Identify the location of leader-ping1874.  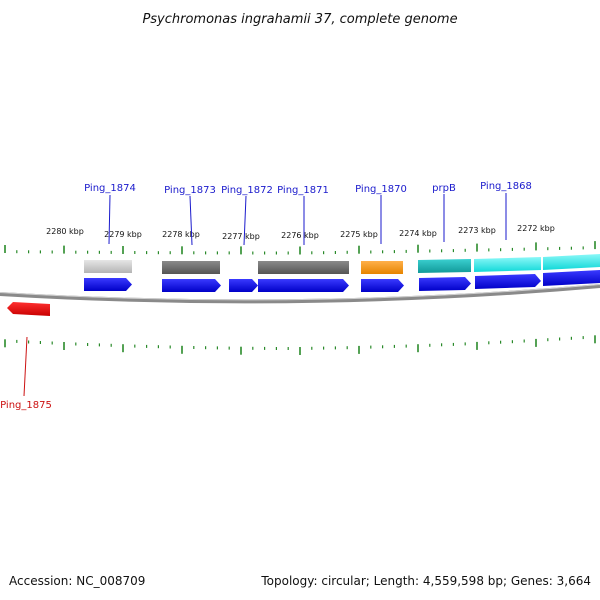
(109, 219).